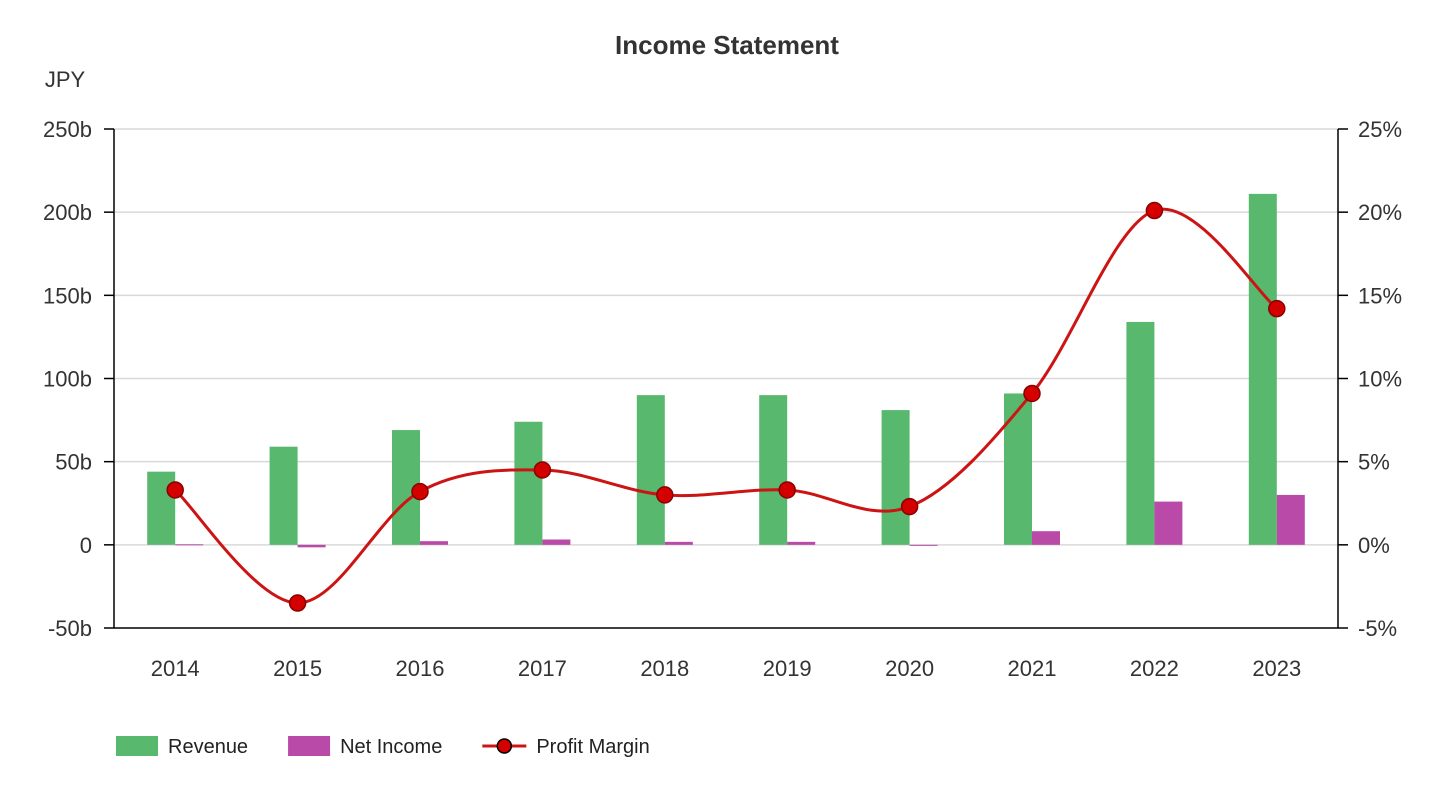 The image size is (1440, 800). Describe the element at coordinates (1276, 668) in the screenshot. I see `x-tick-label: 2023` at that location.